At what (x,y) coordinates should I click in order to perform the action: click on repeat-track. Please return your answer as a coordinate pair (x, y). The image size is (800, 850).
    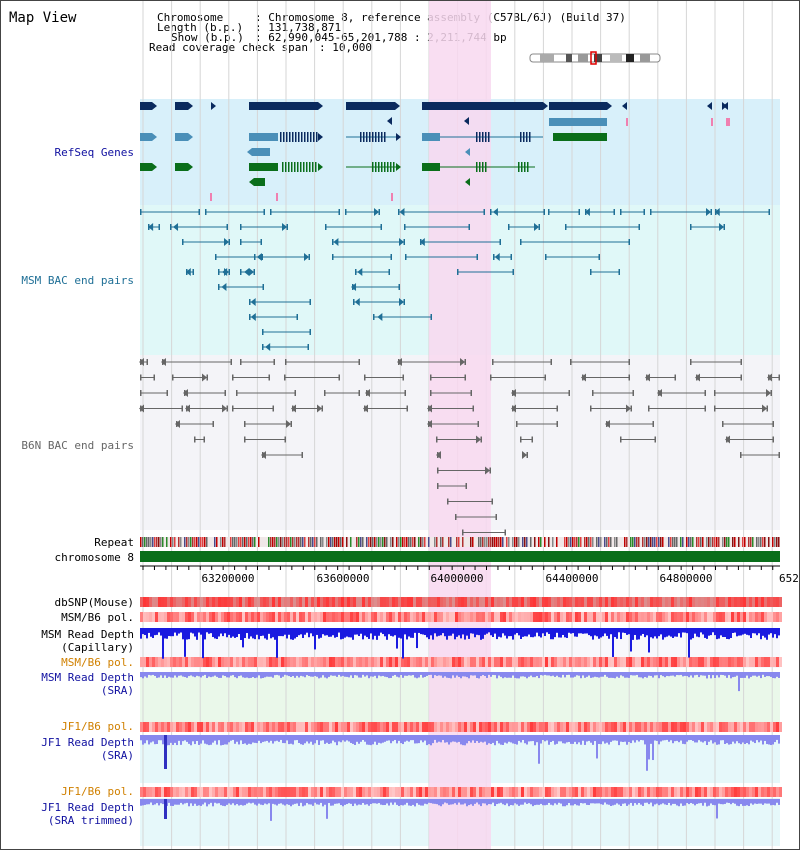
    Looking at the image, I should click on (460, 542).